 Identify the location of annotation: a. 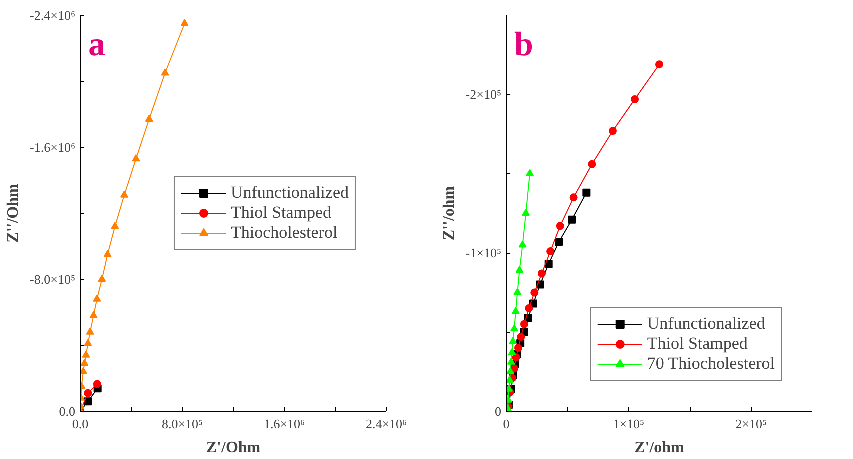
(97, 45).